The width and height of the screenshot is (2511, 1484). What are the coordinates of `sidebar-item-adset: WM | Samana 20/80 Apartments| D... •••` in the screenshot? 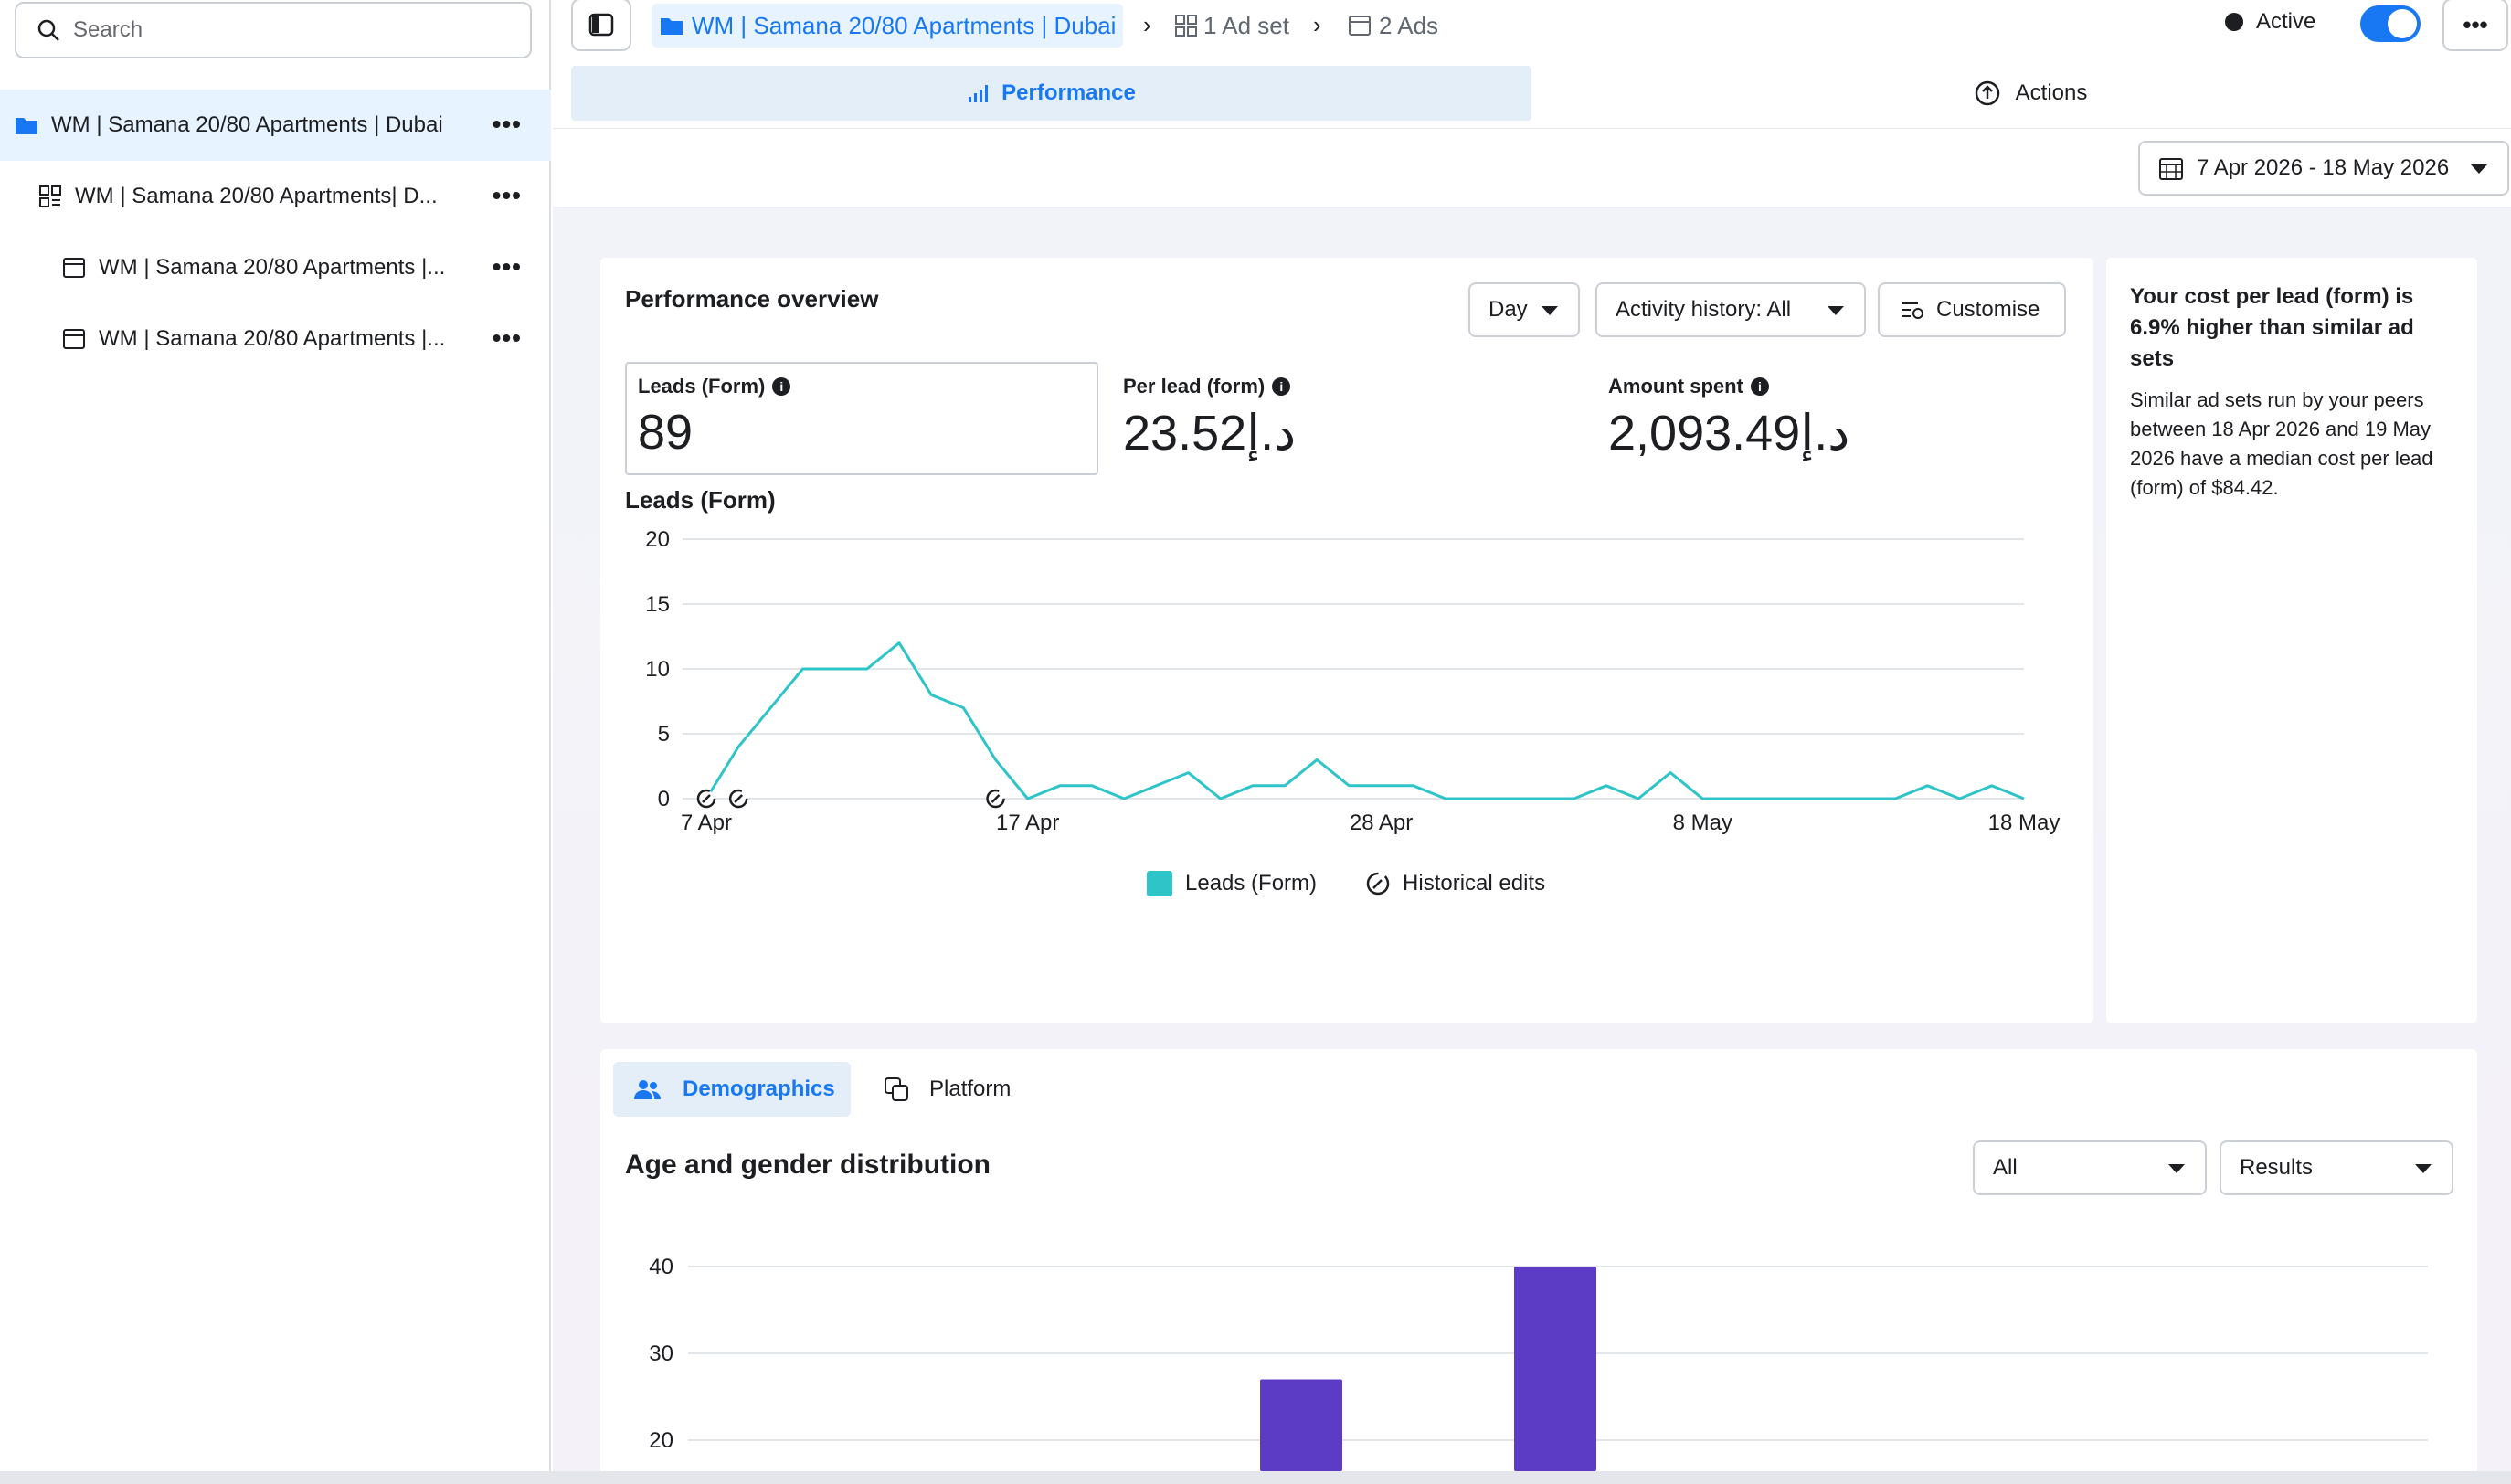 It's located at (275, 196).